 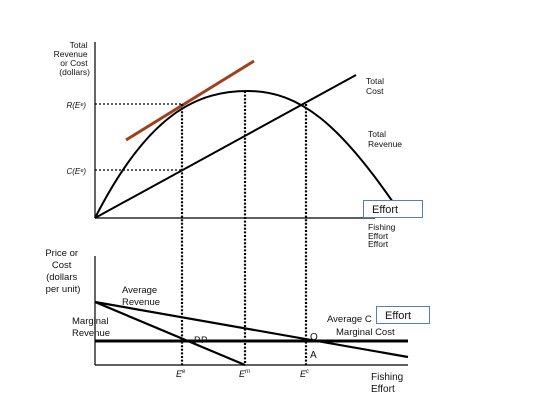 I want to click on total-cost-label: Total Cost, so click(x=376, y=86).